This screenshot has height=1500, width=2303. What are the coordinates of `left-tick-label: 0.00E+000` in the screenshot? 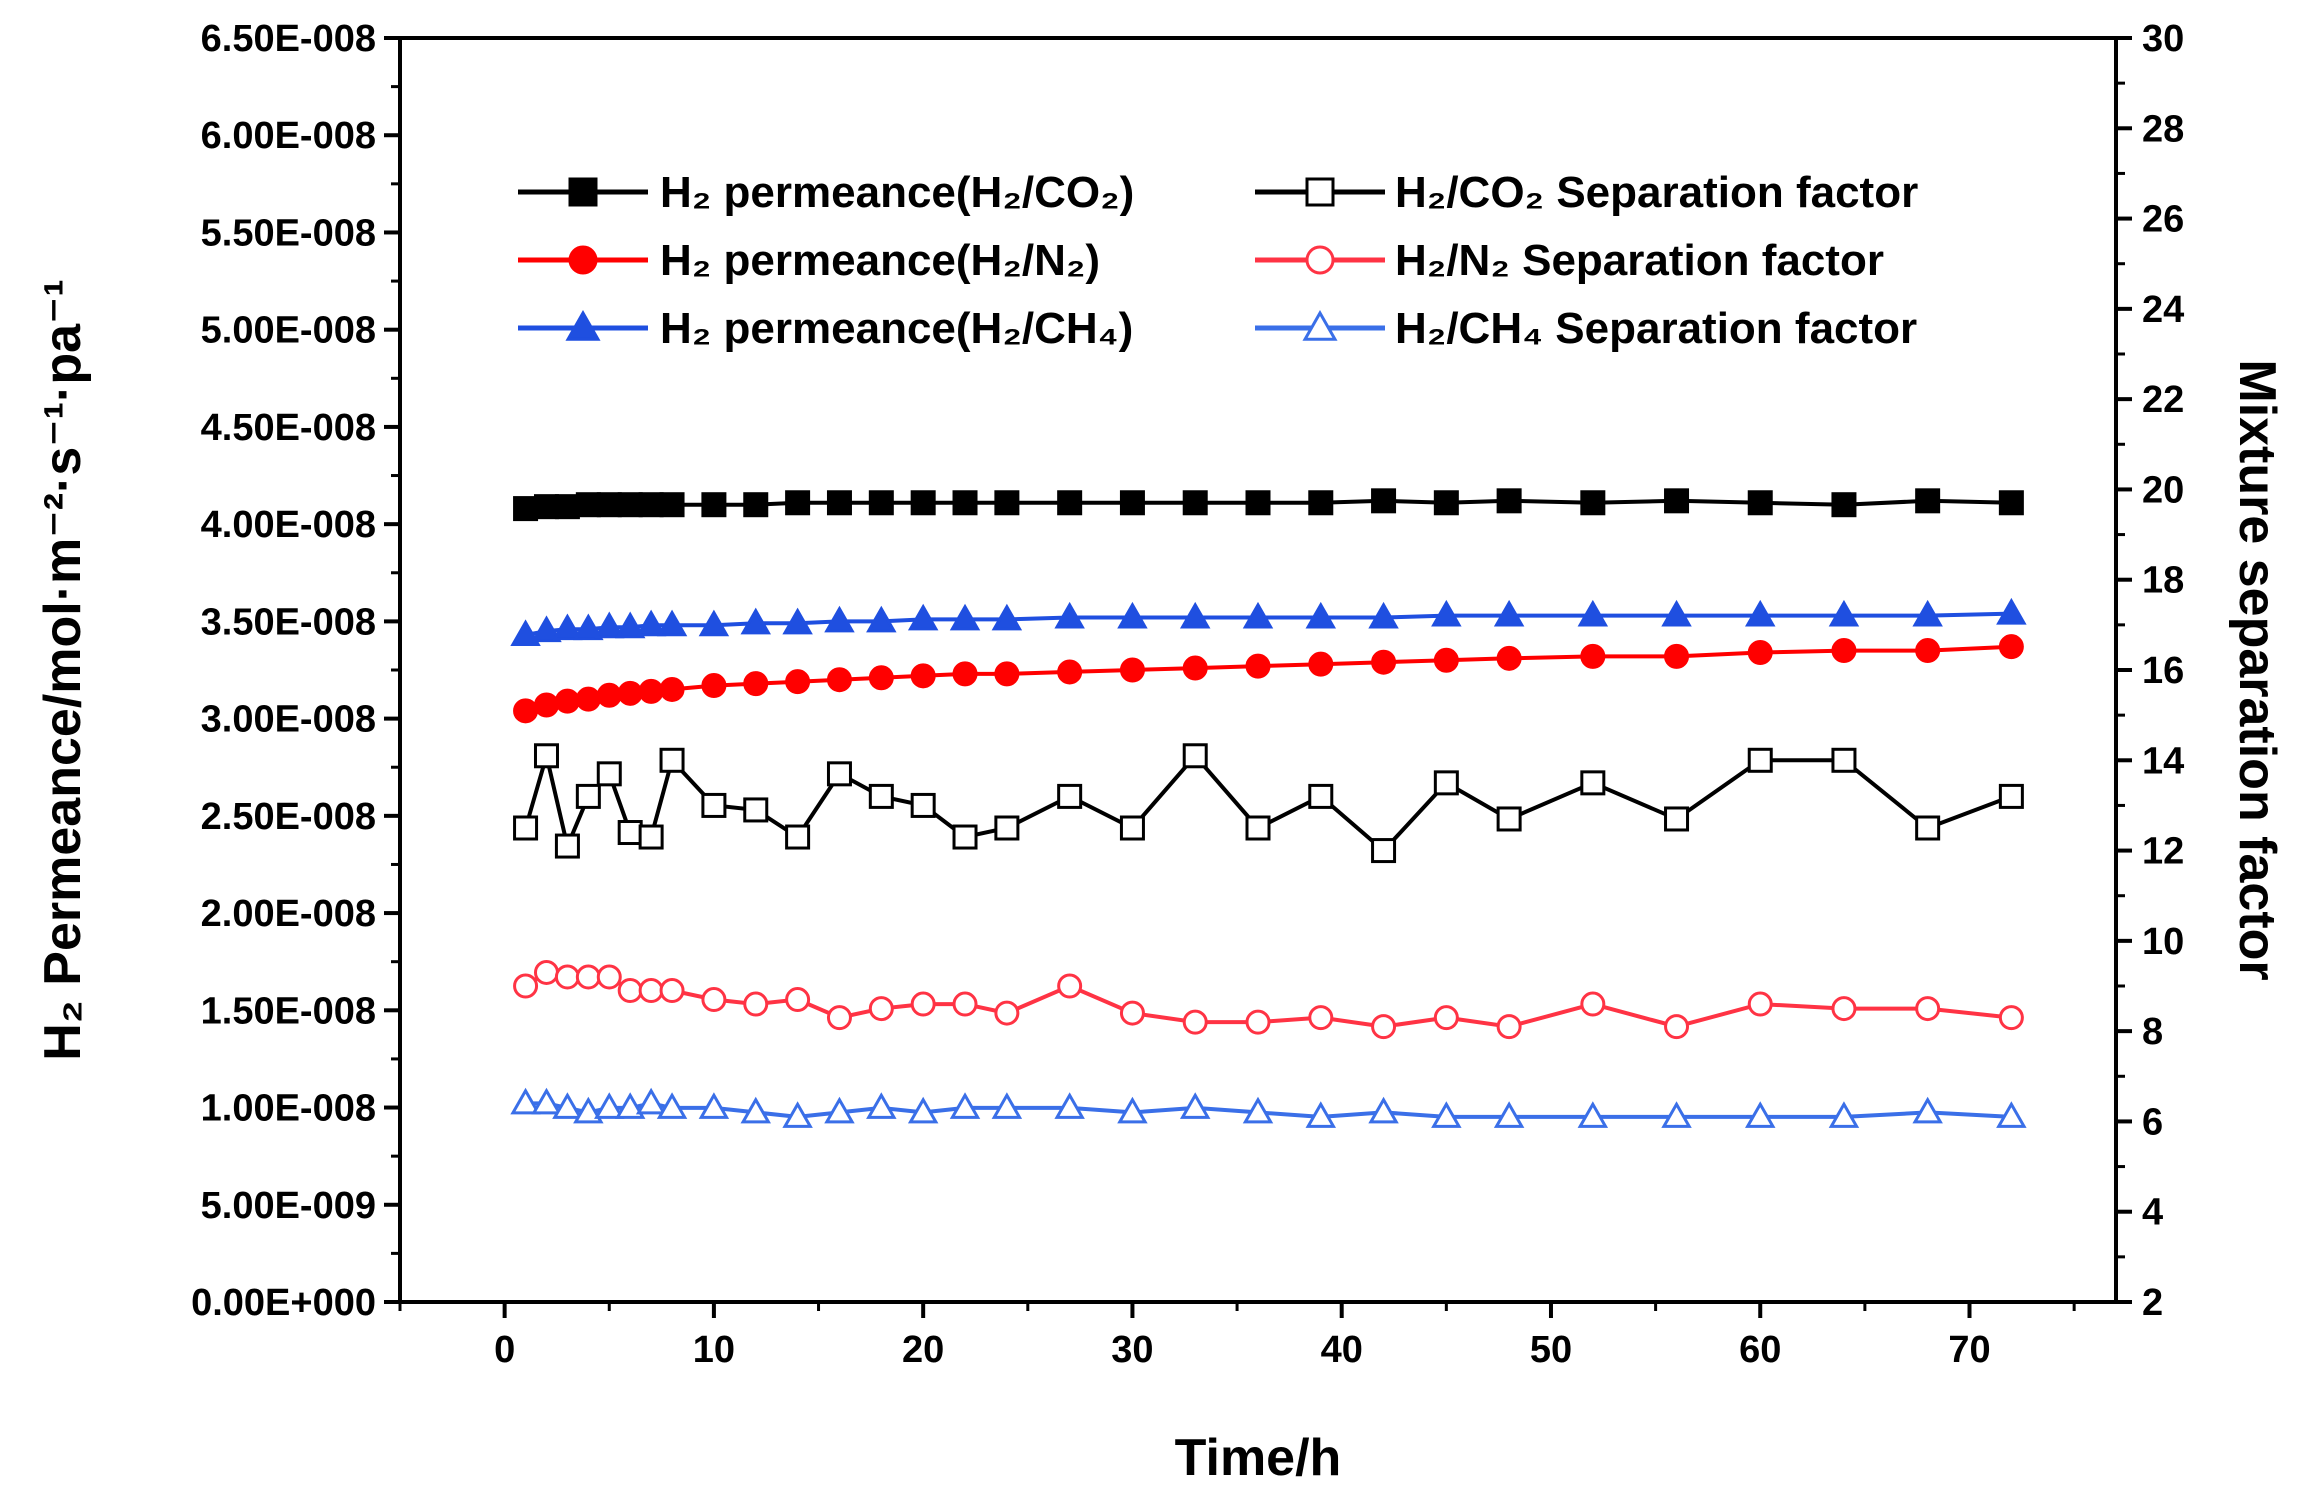 It's located at (283, 1303).